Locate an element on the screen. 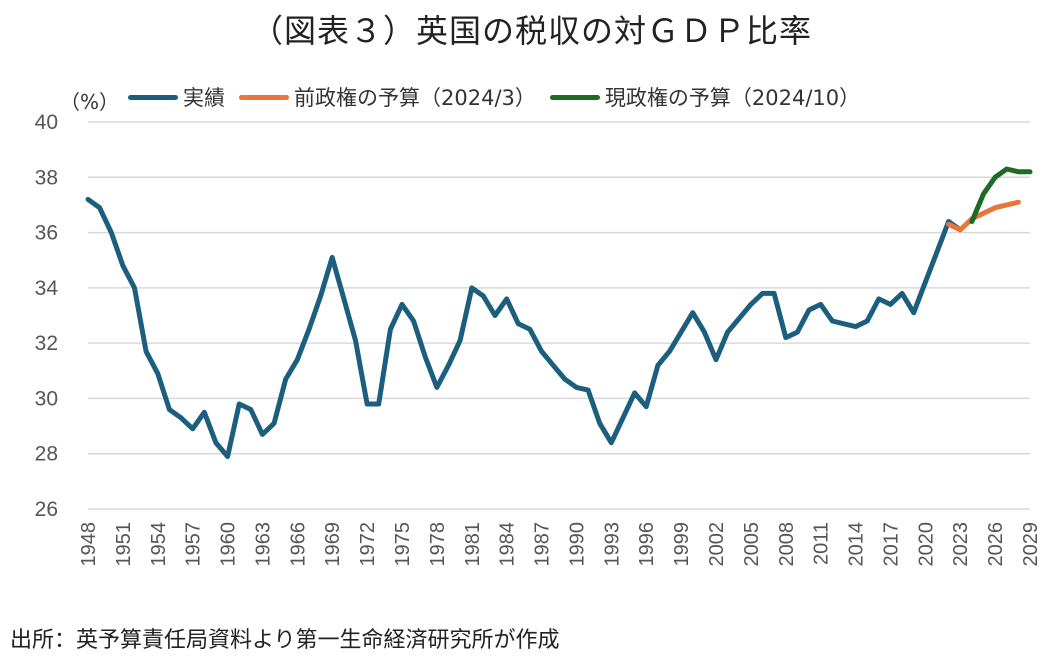 The height and width of the screenshot is (661, 1063). legend-label-current-budget: 現政権の予算（2024/10） is located at coordinates (732, 98).